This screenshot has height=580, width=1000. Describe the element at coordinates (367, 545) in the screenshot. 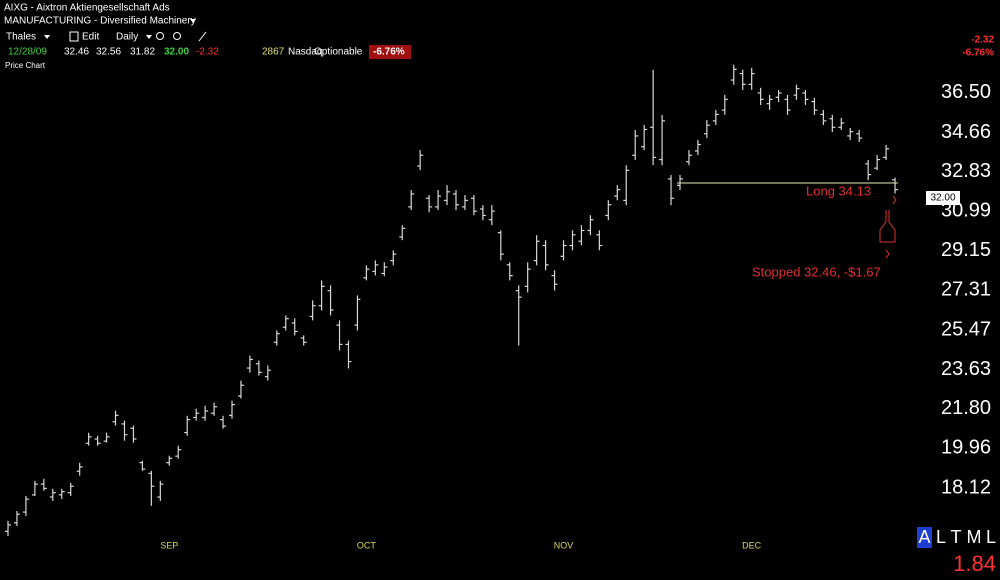

I see `x-tick-label: OCT` at that location.